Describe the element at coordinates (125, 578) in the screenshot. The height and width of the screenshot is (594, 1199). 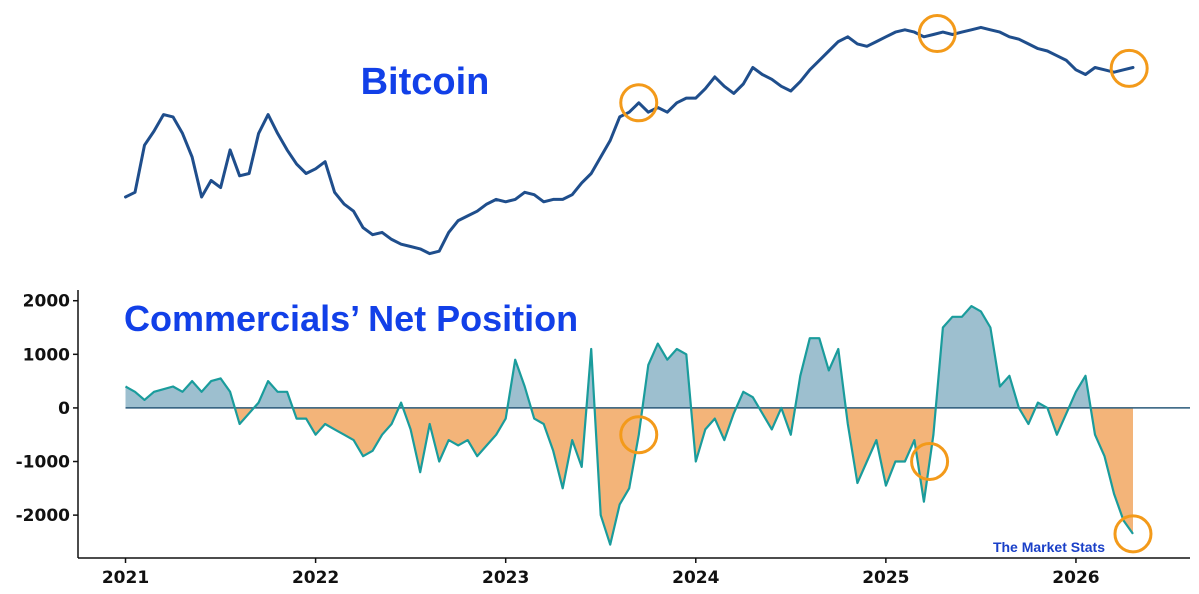
I see `x-tick-label: 2021` at that location.